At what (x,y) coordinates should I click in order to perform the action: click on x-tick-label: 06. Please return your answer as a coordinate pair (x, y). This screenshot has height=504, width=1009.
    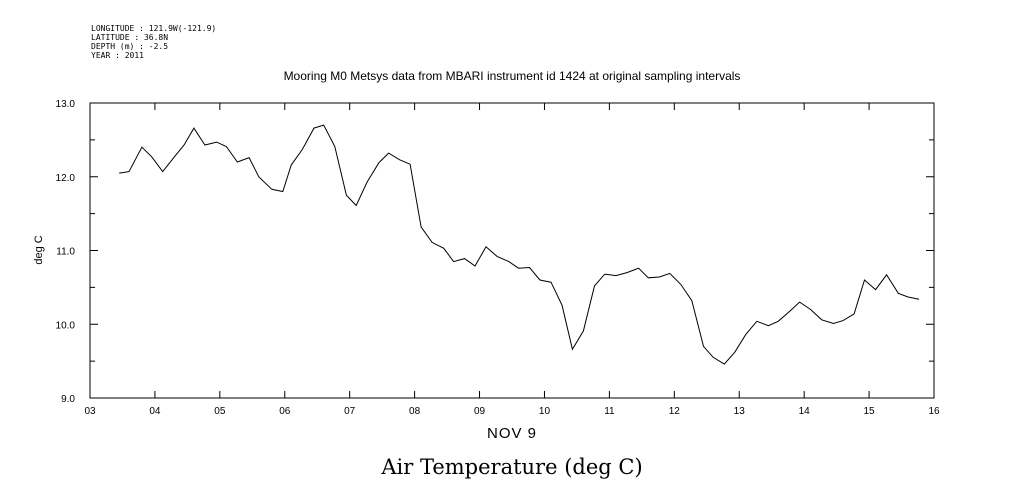
    Looking at the image, I should click on (285, 411).